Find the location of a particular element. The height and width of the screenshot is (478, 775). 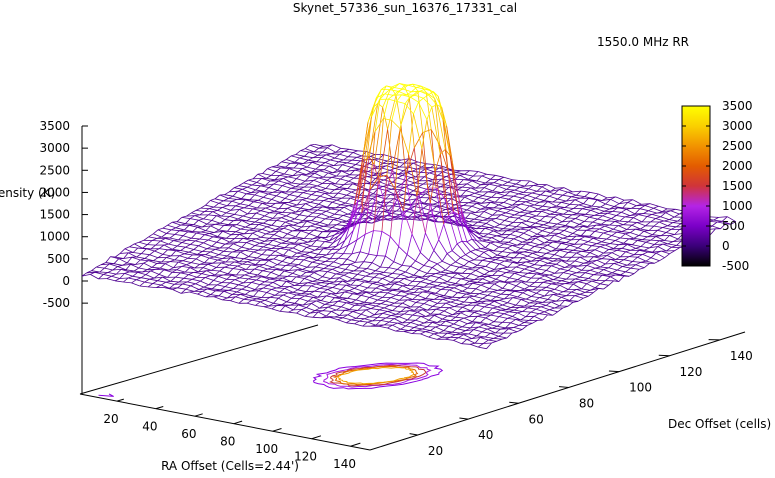

legend-label: 1550.0 MHz RR is located at coordinates (643, 42).